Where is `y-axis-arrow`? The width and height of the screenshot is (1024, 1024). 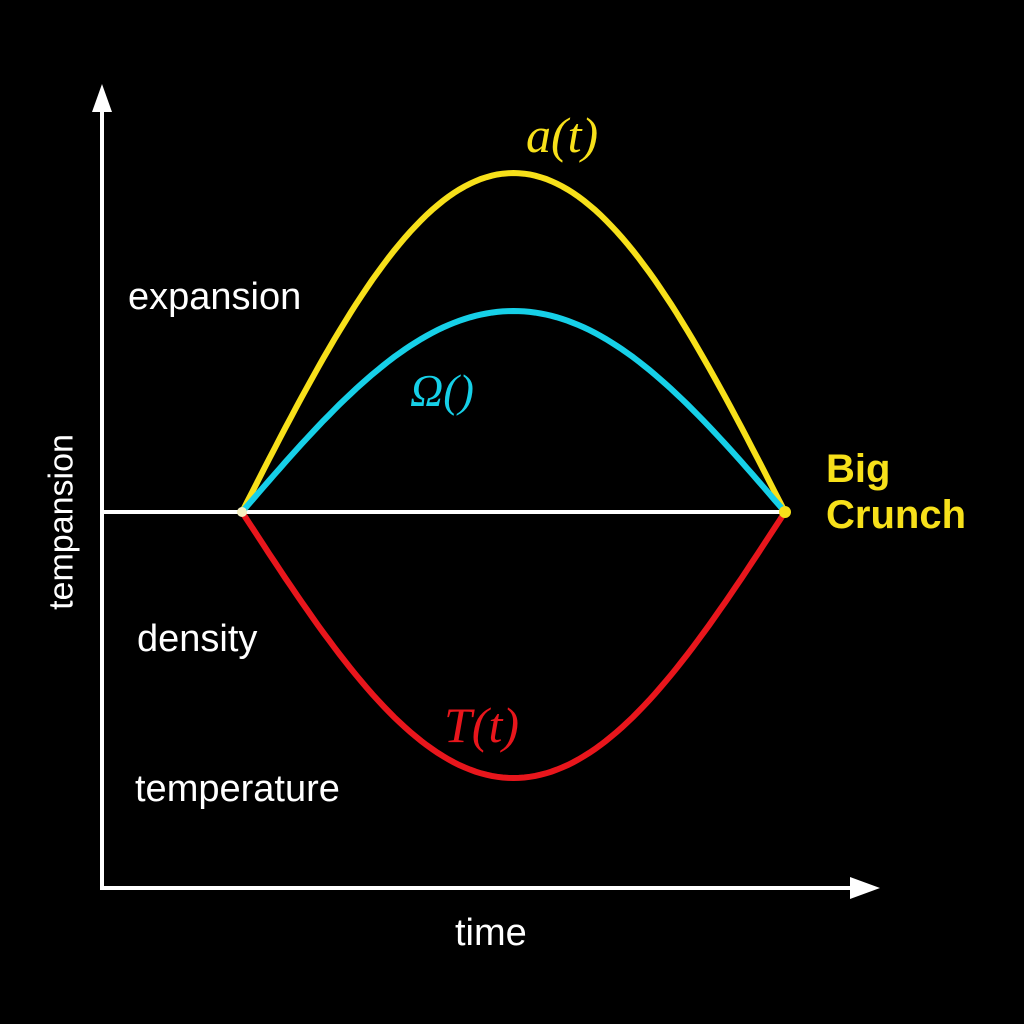
y-axis-arrow is located at coordinates (102, 98).